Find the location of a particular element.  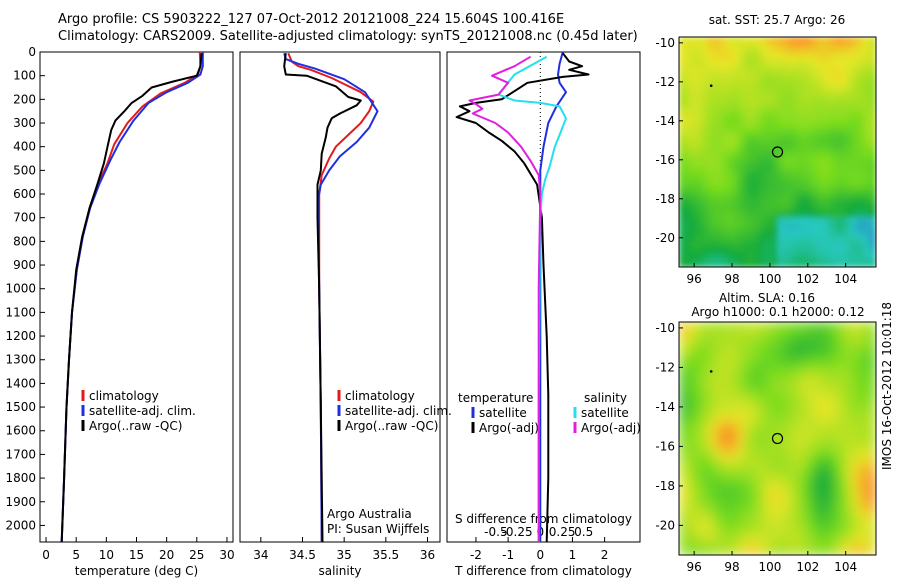

y-tick-label: 400 is located at coordinates (24, 147).